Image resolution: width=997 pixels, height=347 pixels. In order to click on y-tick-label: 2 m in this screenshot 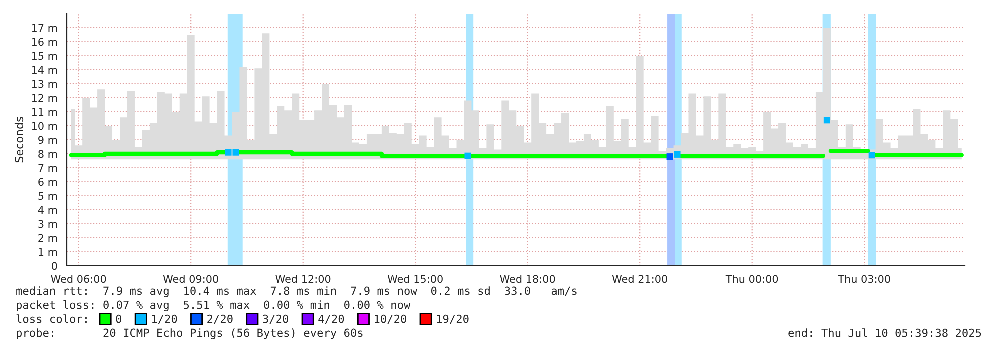, I will do `click(48, 238)`.